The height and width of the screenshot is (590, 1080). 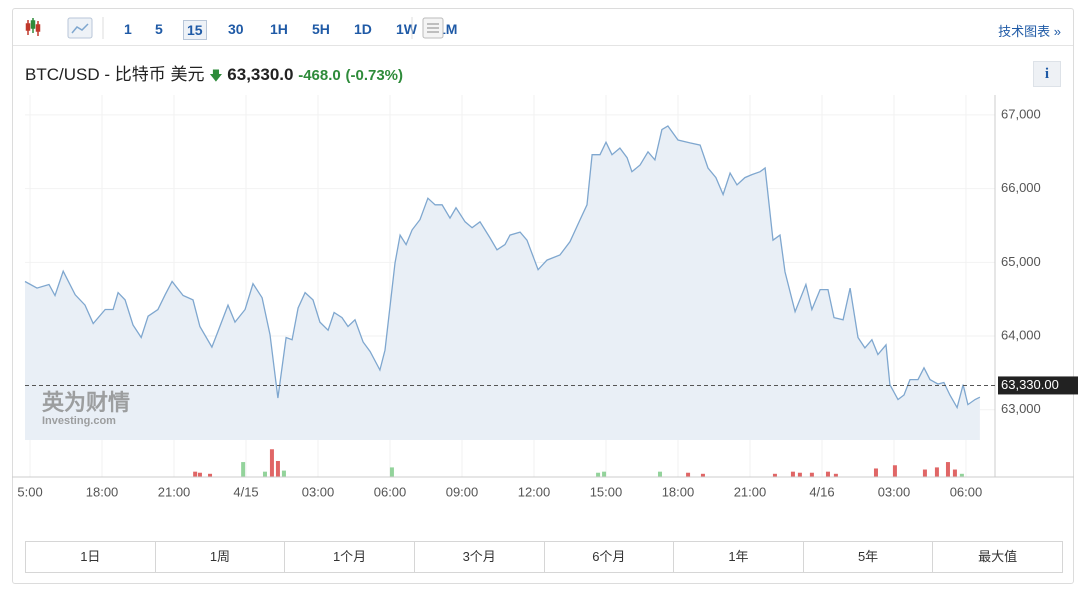 What do you see at coordinates (998, 556) in the screenshot?
I see `range-button: 最大值` at bounding box center [998, 556].